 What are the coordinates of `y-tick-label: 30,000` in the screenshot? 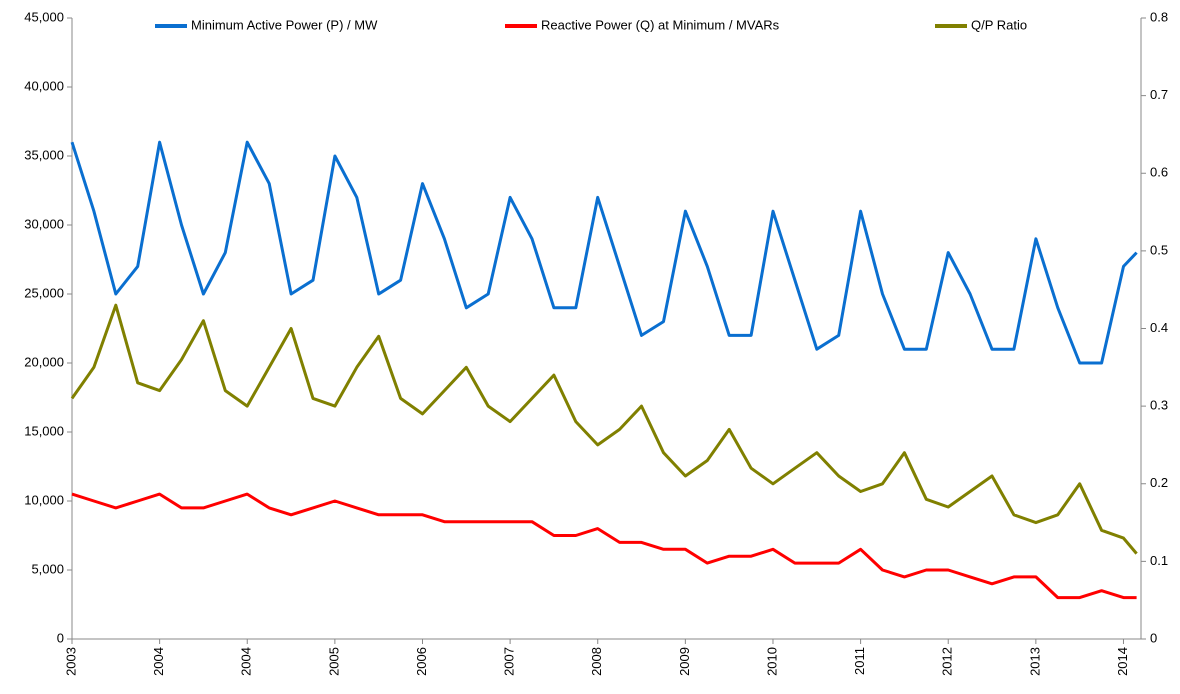 It's located at (44, 223).